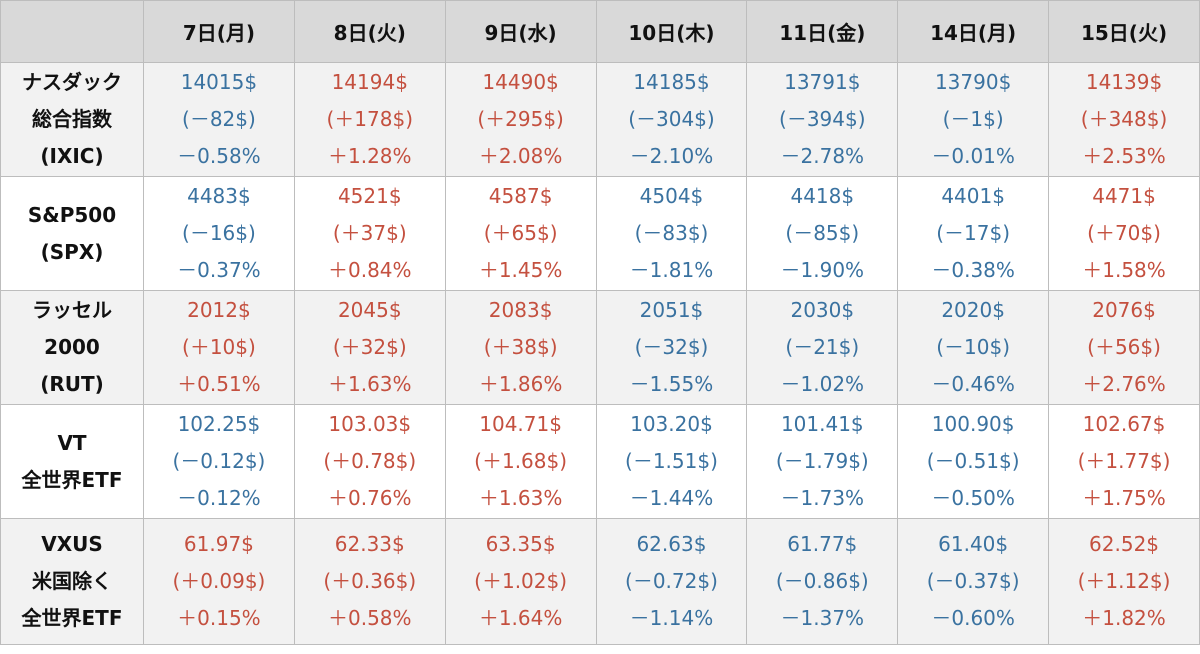 Image resolution: width=1200 pixels, height=654 pixels. I want to click on value-line: 2012$, so click(219, 310).